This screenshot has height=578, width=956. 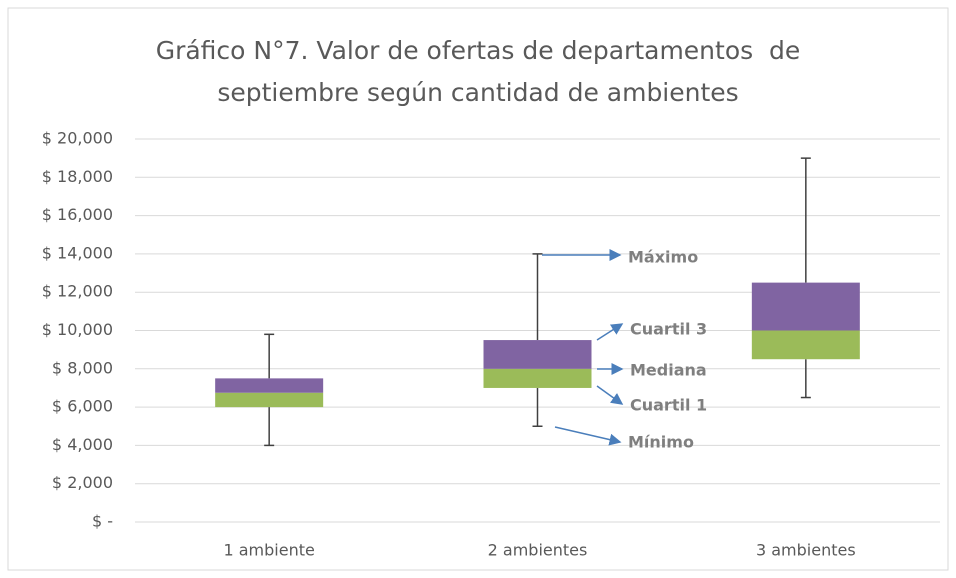 What do you see at coordinates (82, 482) in the screenshot?
I see `y-tick-label: $ 2,000` at bounding box center [82, 482].